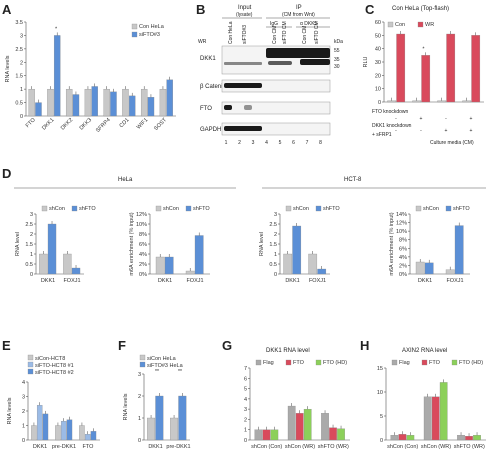  What do you see at coordinates (280, 143) in the screenshot?
I see `lane-number: 5` at bounding box center [280, 143].